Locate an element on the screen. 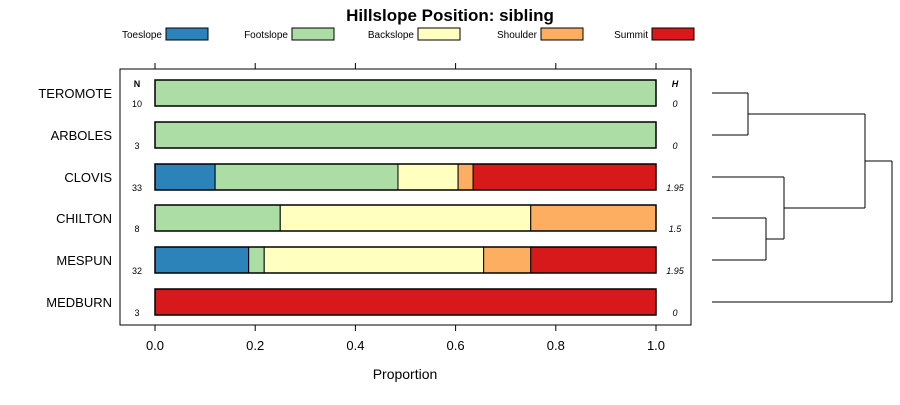 This screenshot has width=900, height=405. legend-label: Shoulder is located at coordinates (517, 35).